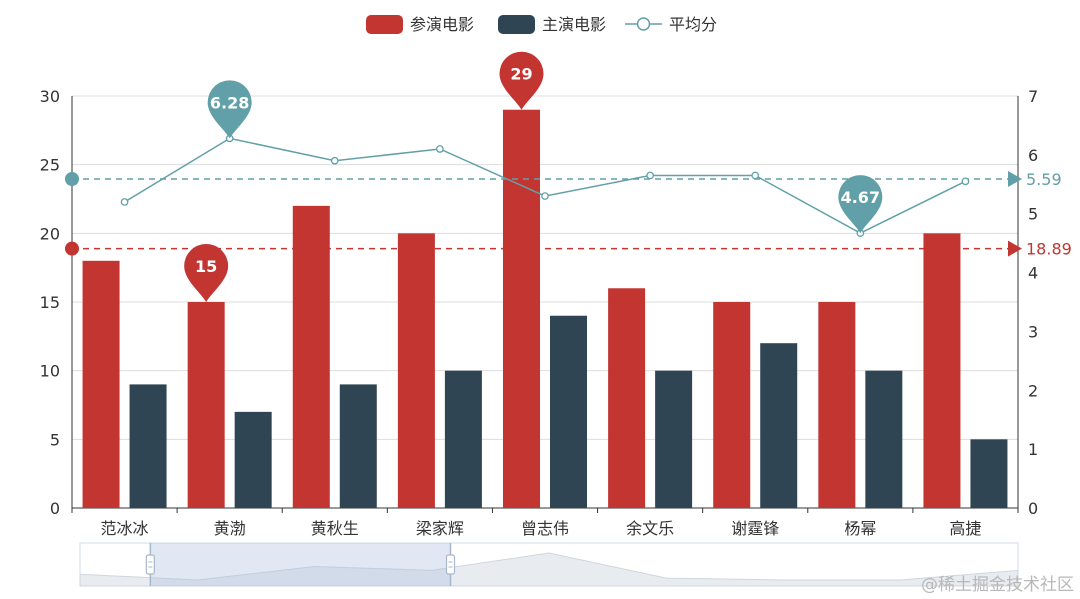  What do you see at coordinates (50, 96) in the screenshot?
I see `y-left-tick-label: 30` at bounding box center [50, 96].